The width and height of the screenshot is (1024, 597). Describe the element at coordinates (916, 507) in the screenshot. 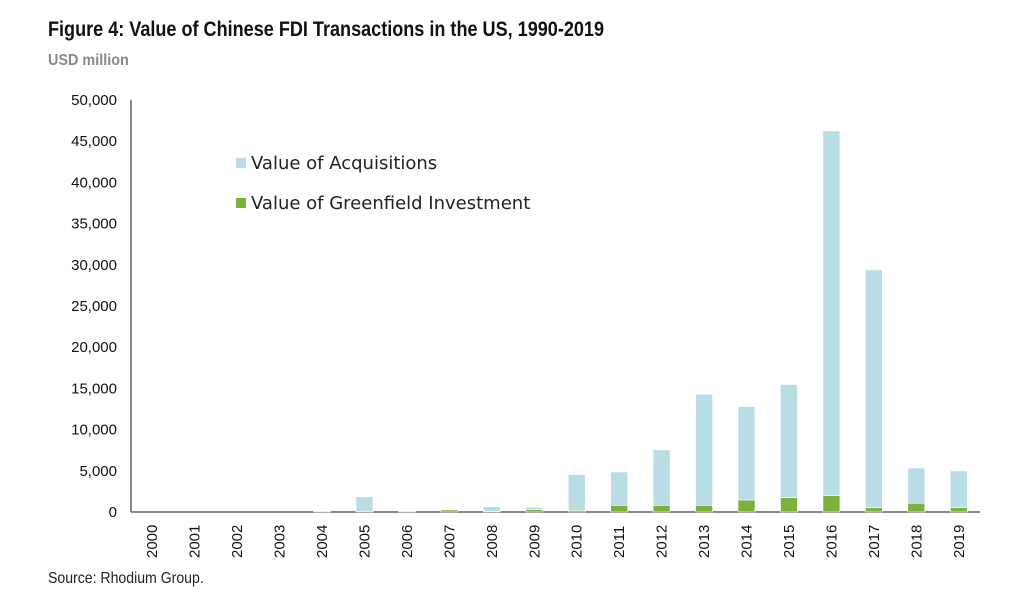

I see `bar-value-of-greenfield-investment-2018` at that location.